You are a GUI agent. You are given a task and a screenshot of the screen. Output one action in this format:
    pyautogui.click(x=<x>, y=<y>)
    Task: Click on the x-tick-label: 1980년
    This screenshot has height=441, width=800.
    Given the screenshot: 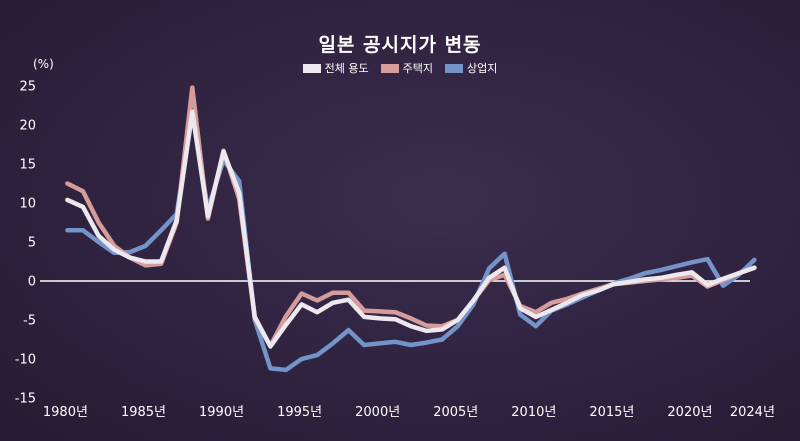 What is the action you would take?
    pyautogui.click(x=65, y=412)
    